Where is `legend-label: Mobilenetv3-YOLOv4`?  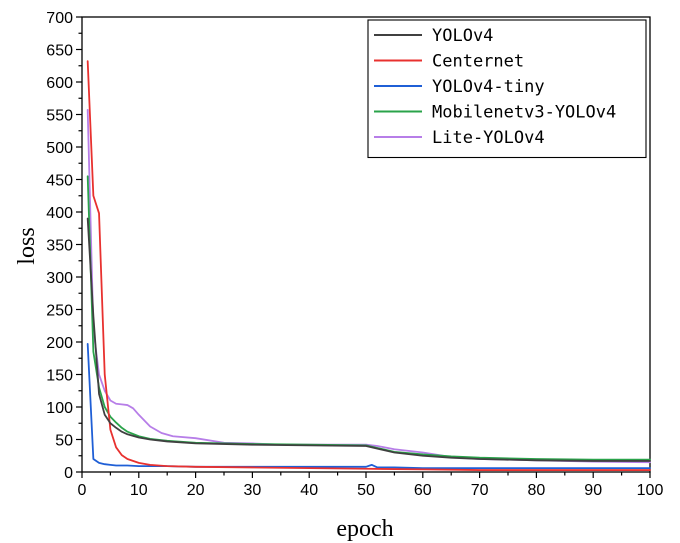 legend-label: Mobilenetv3-YOLOv4 is located at coordinates (524, 113).